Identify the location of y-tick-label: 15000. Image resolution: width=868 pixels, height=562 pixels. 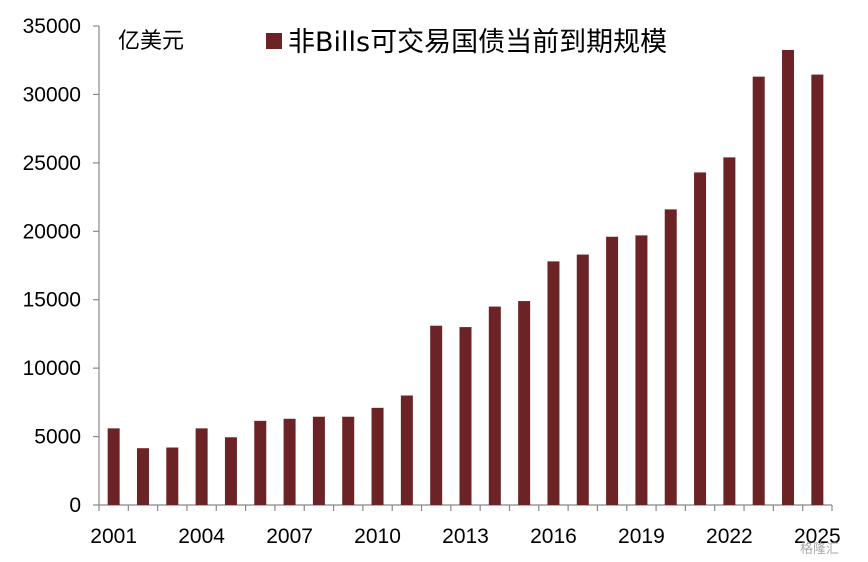
(52, 300).